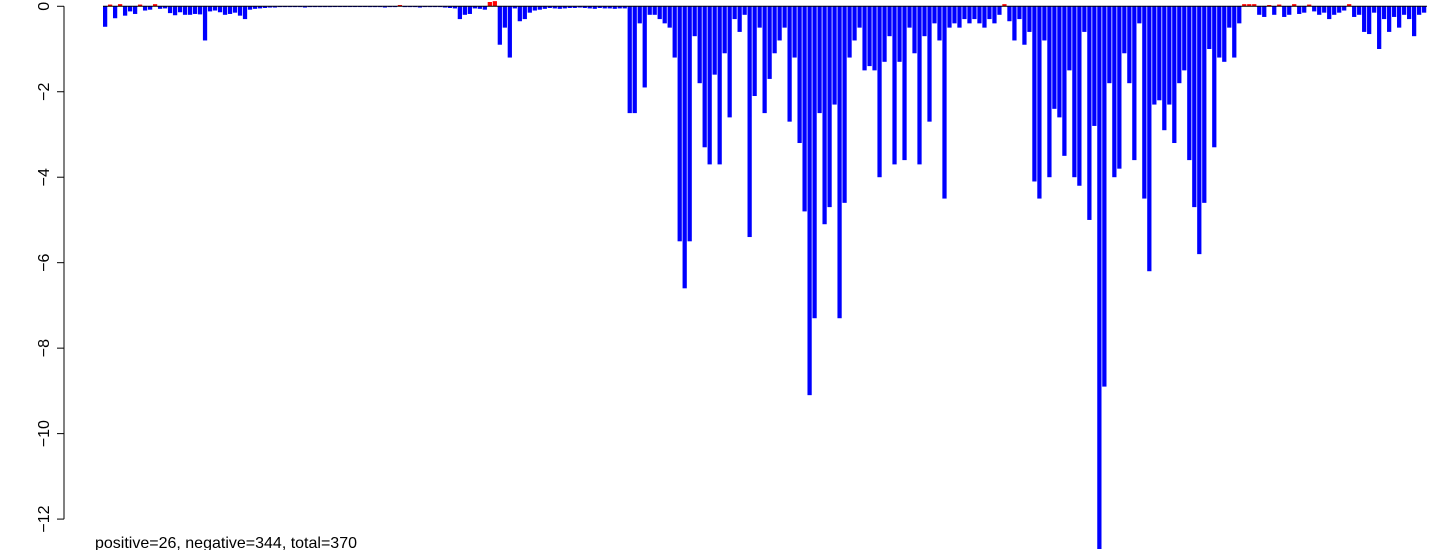 The width and height of the screenshot is (1429, 550). Describe the element at coordinates (44, 518) in the screenshot. I see `y-tick-label: −12` at that location.